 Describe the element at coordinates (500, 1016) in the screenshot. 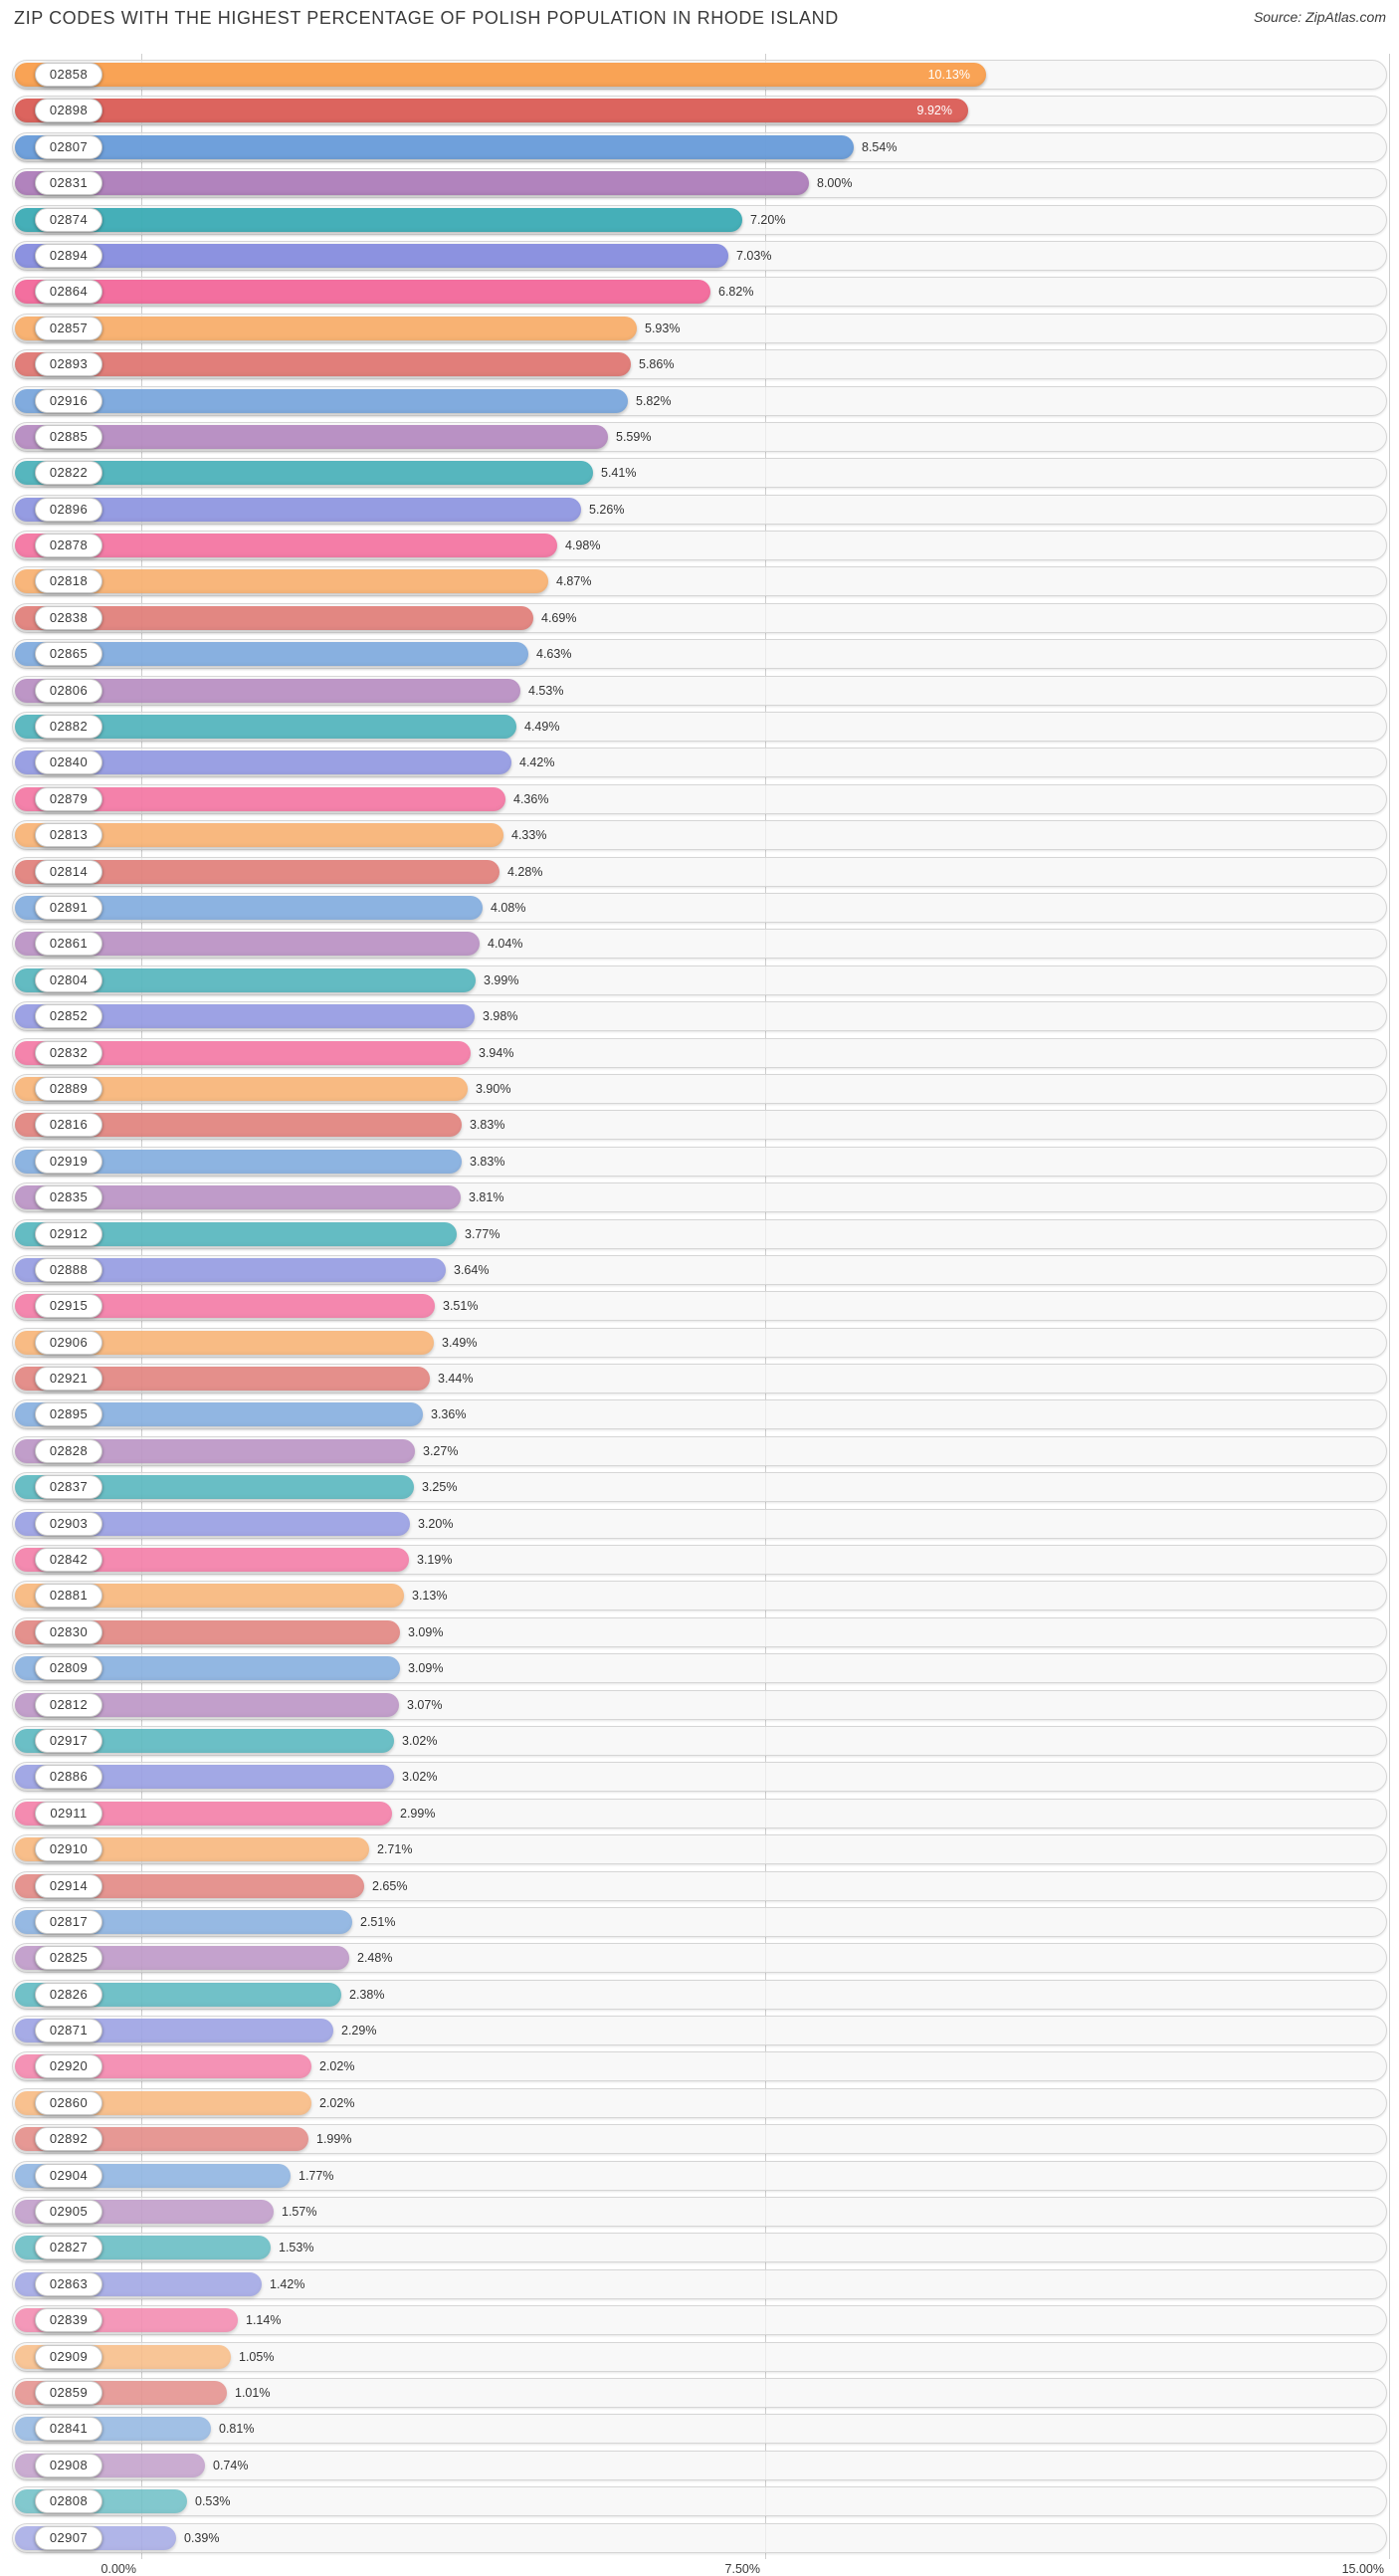

I see `value-label-02852: 3.98%` at that location.